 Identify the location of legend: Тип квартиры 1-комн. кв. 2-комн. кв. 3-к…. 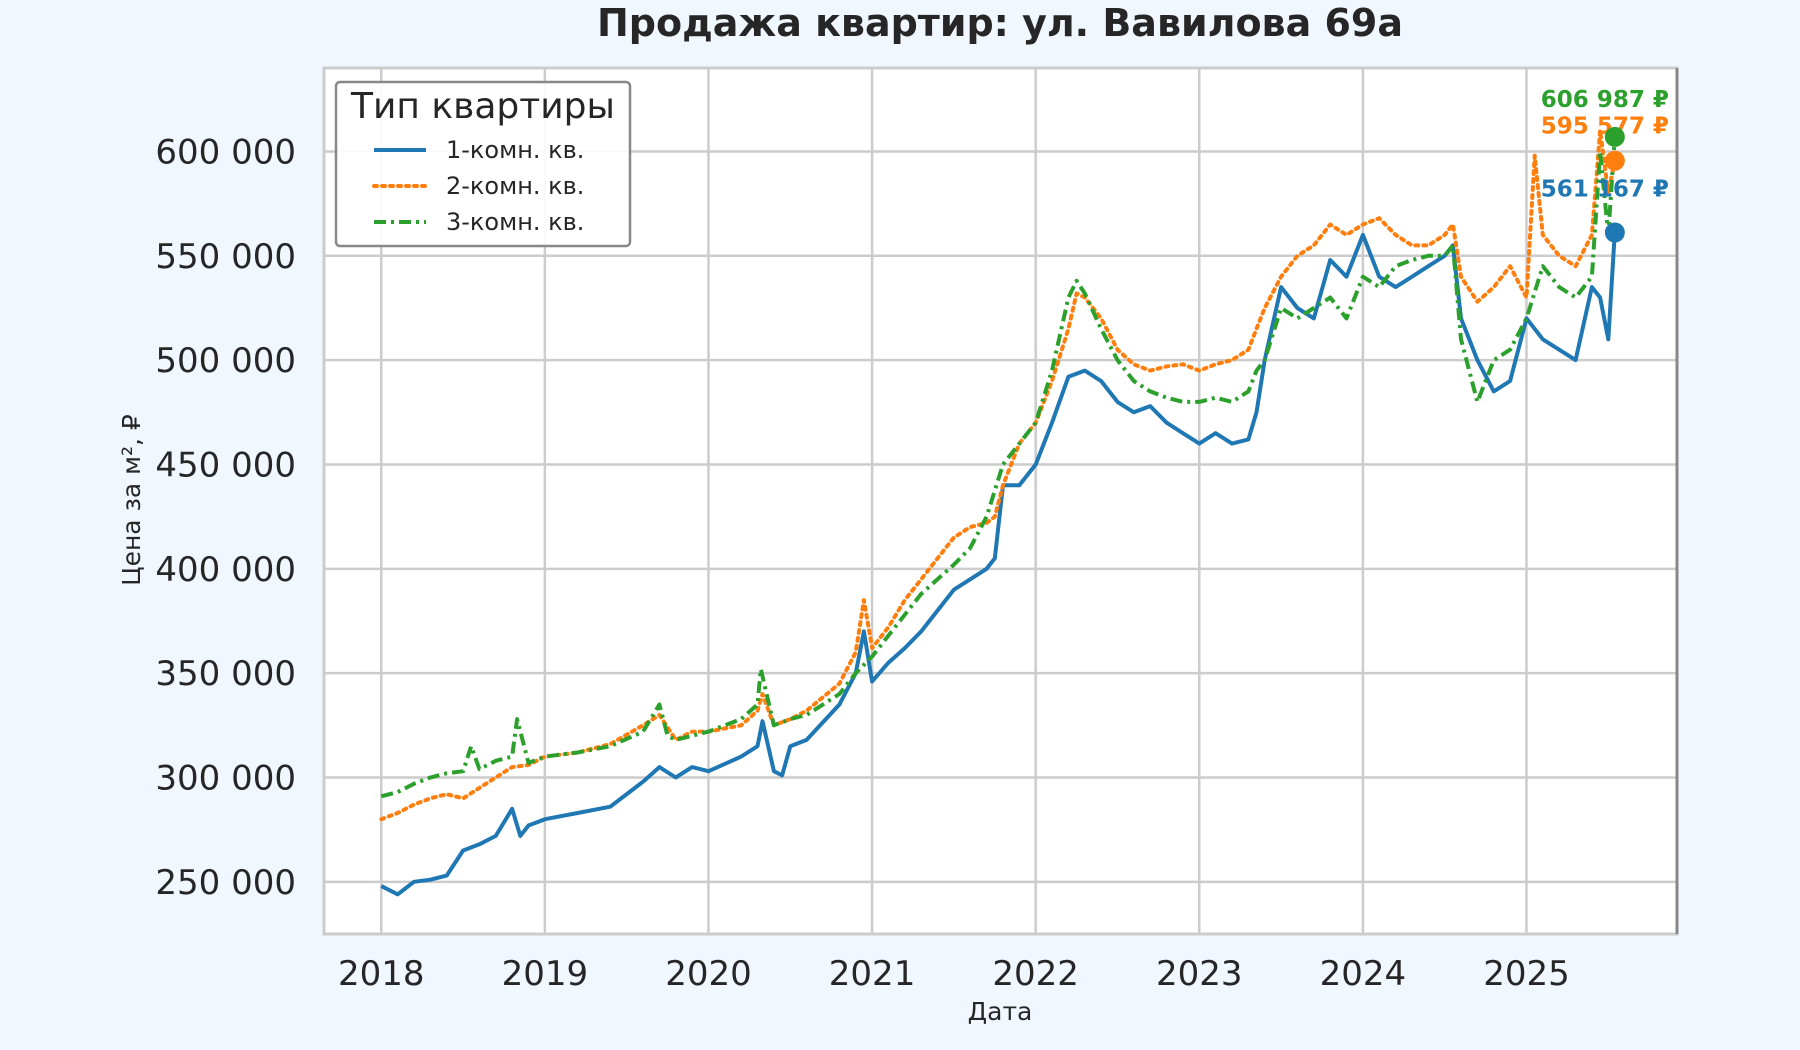
(483, 164).